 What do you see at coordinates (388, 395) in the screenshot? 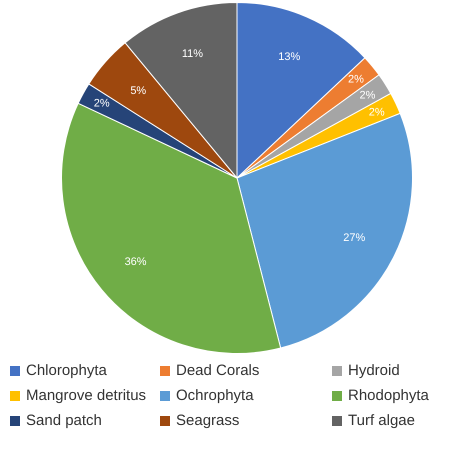
I see `legend-label: Rhodophyta` at bounding box center [388, 395].